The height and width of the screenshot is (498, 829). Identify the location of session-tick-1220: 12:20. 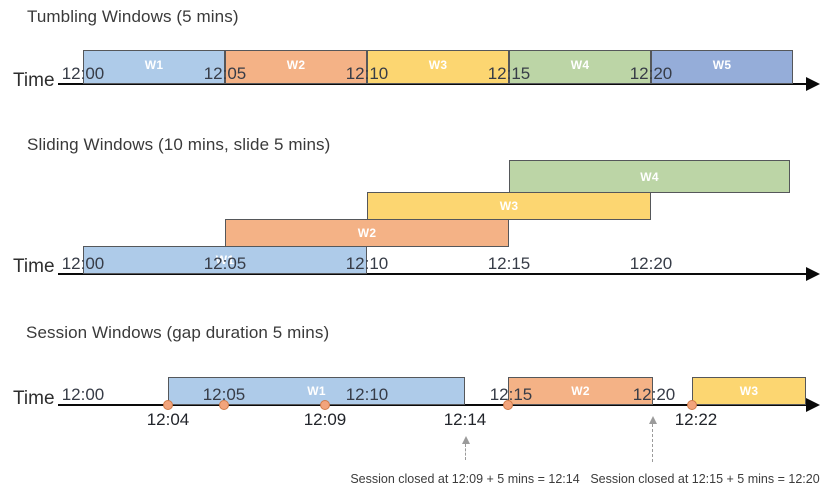
(654, 394).